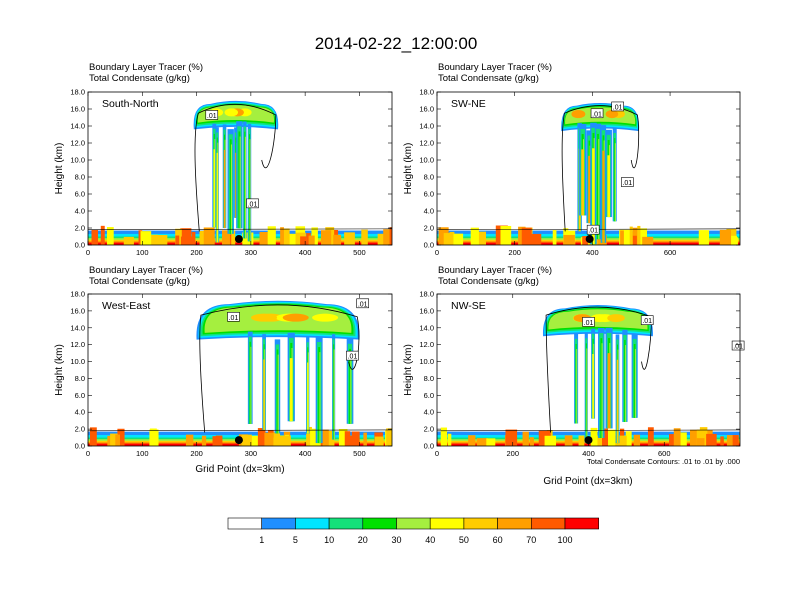 The width and height of the screenshot is (792, 612). I want to click on panel-2-xtick-label: 200, so click(514, 252).